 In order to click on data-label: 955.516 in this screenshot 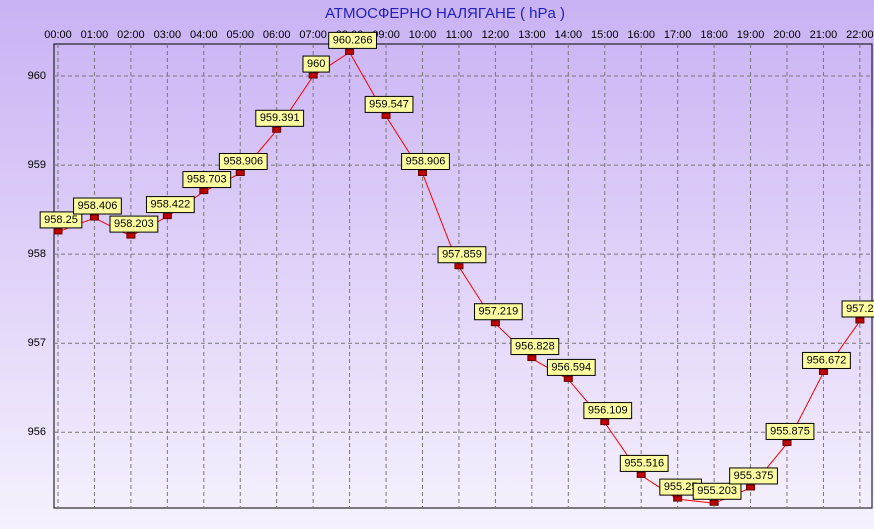, I will do `click(644, 463)`.